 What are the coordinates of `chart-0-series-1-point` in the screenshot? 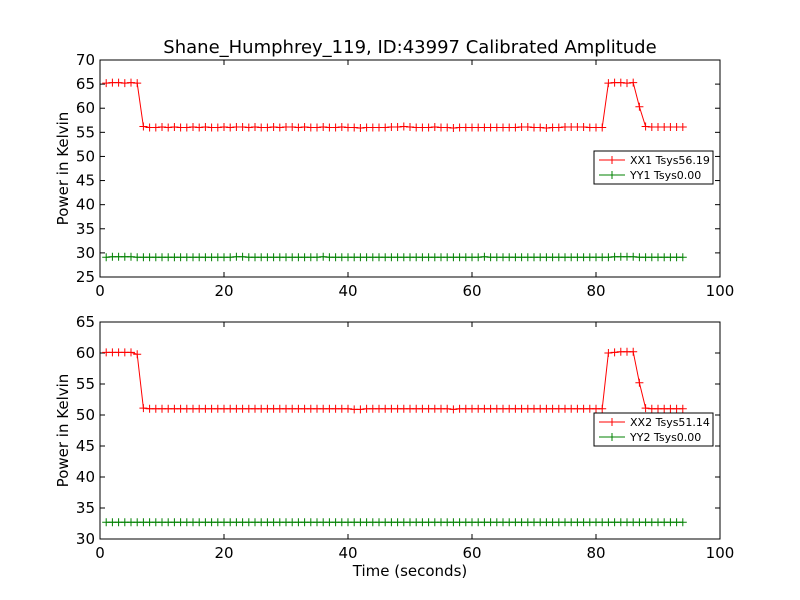 It's located at (682, 257).